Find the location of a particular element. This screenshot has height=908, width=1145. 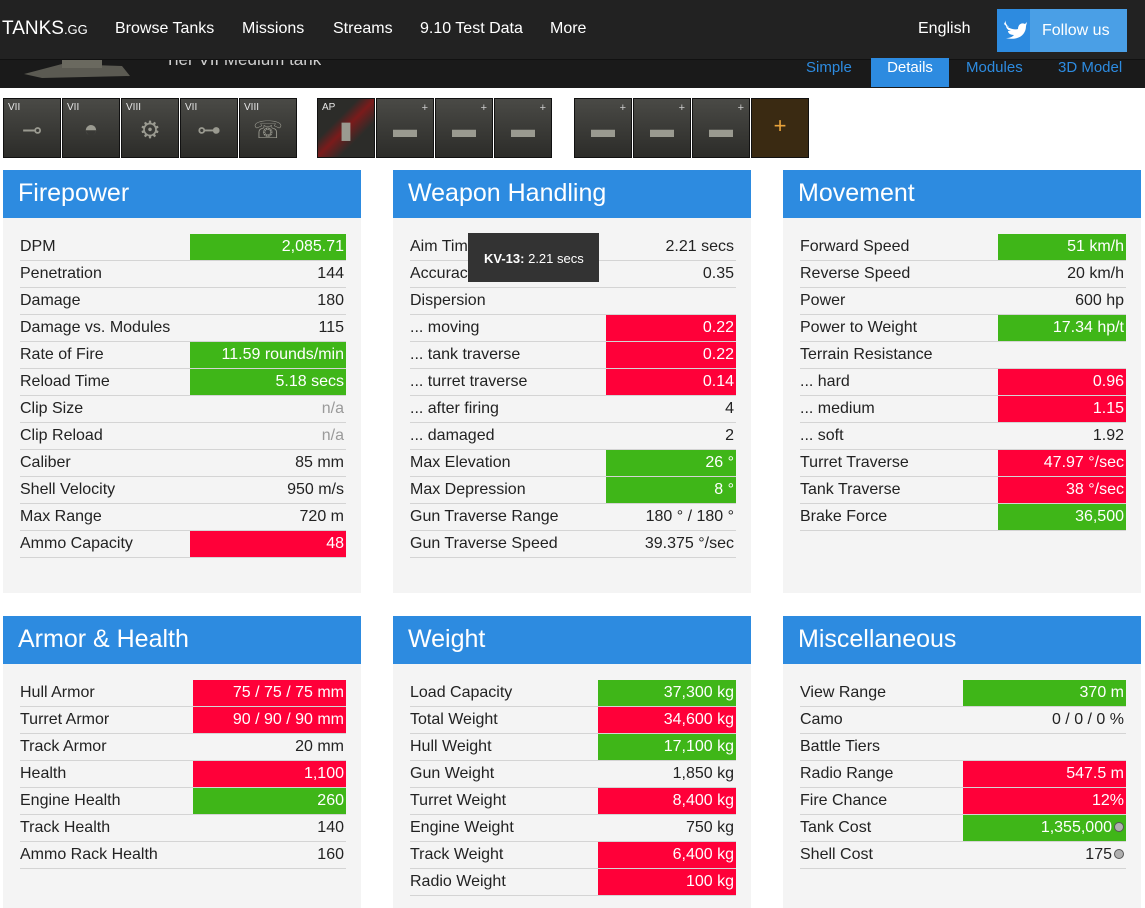

stat-value: 20 km/h is located at coordinates (1096, 274).